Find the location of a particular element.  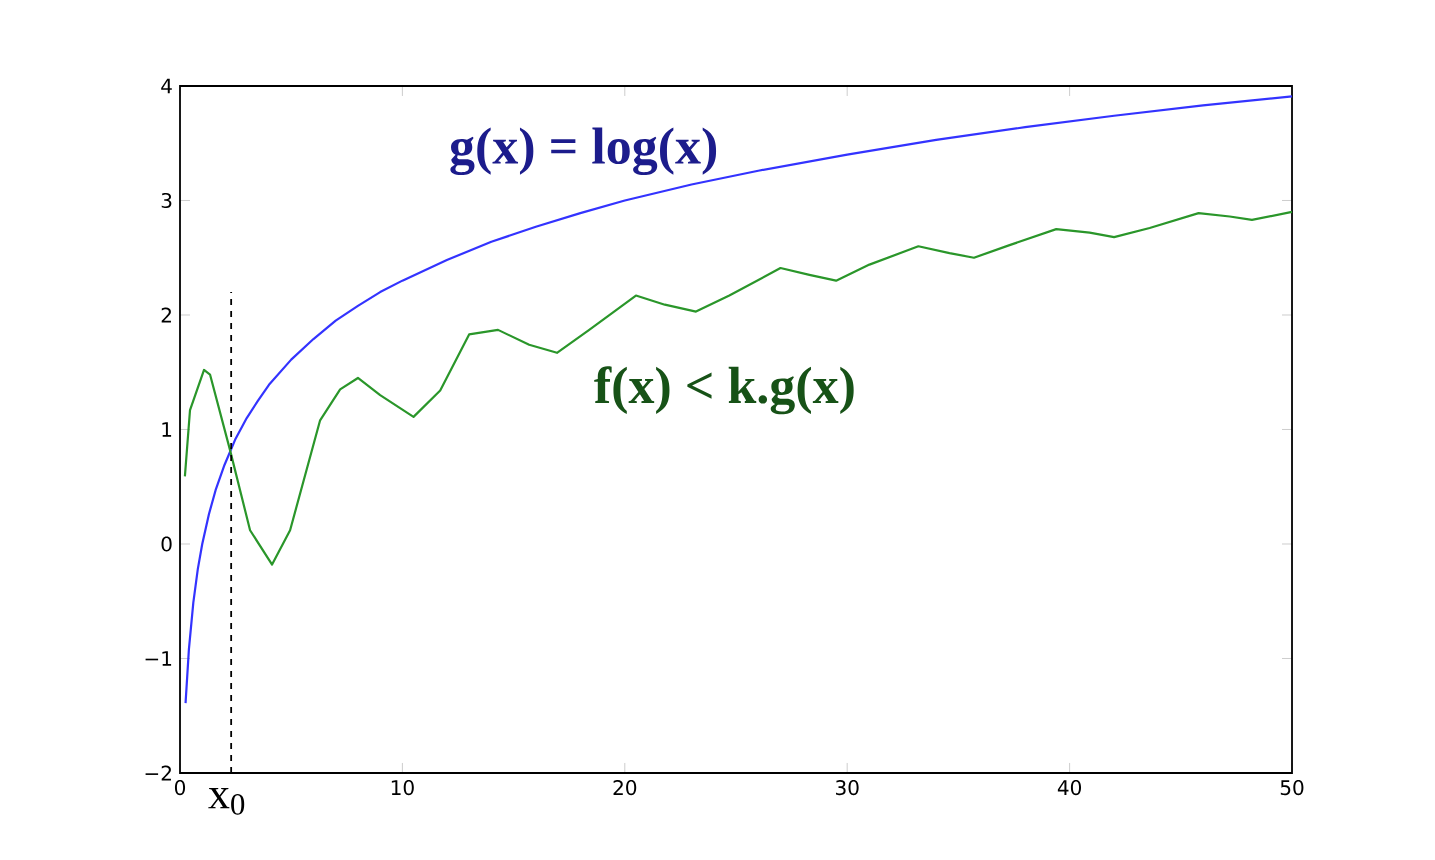

y-tick-label: −1 is located at coordinates (158, 658).